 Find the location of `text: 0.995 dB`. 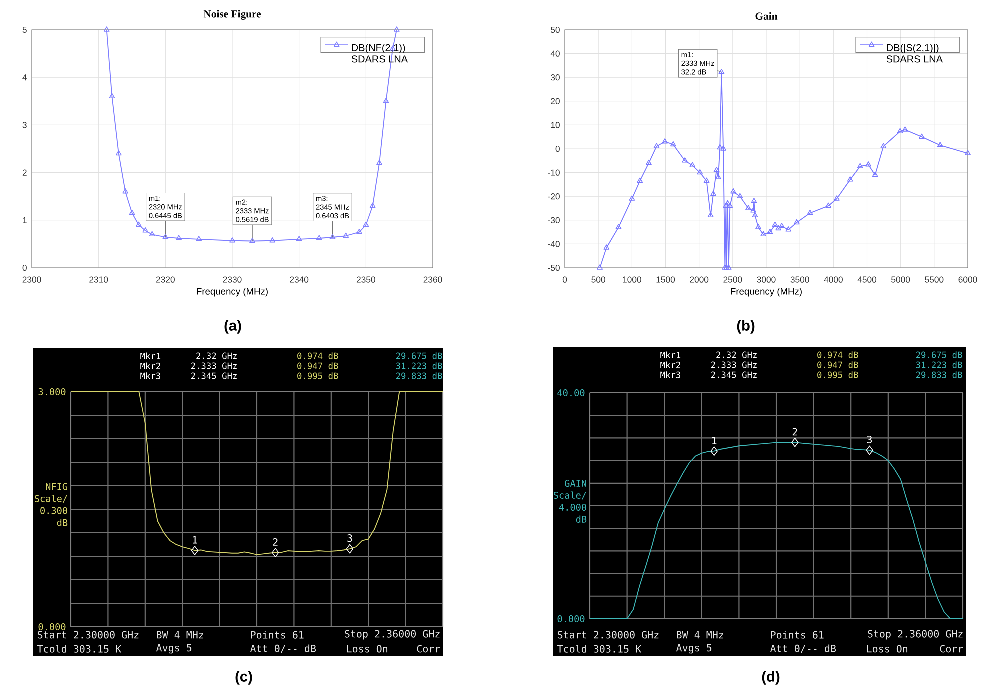

text: 0.995 dB is located at coordinates (838, 375).